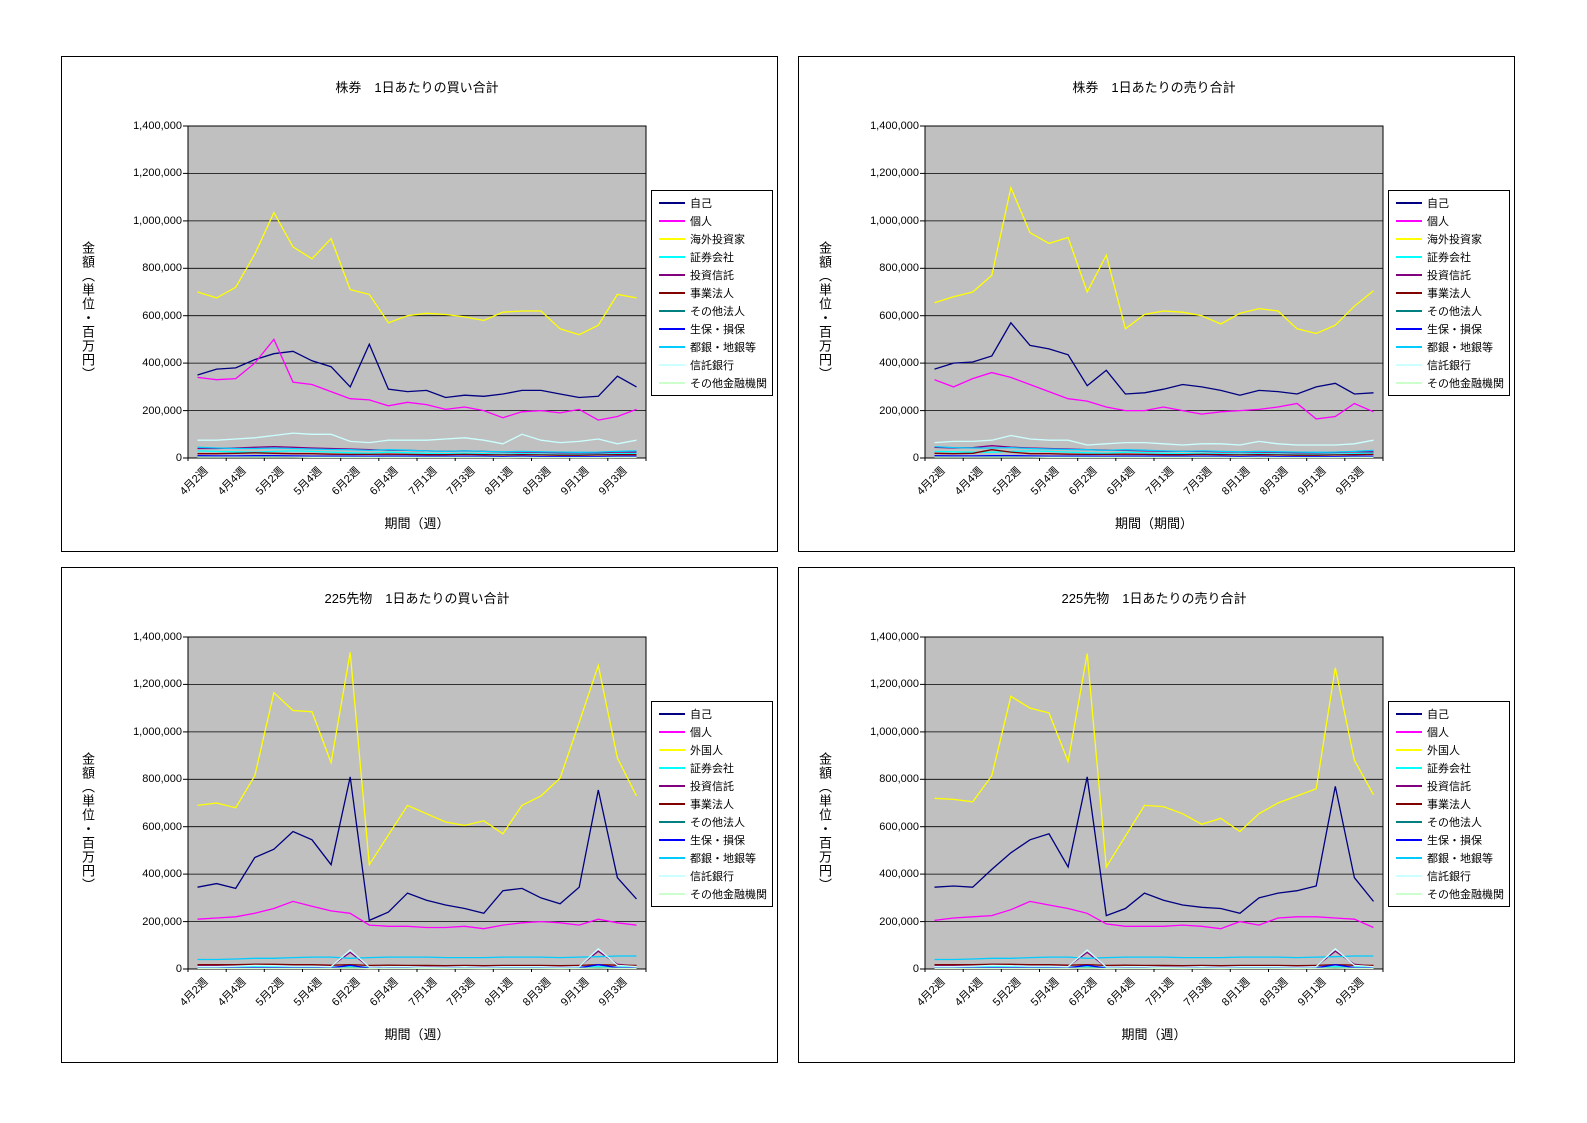 This screenshot has height=1123, width=1587. What do you see at coordinates (1449, 293) in the screenshot?
I see `legend-item: 事業法人` at bounding box center [1449, 293].